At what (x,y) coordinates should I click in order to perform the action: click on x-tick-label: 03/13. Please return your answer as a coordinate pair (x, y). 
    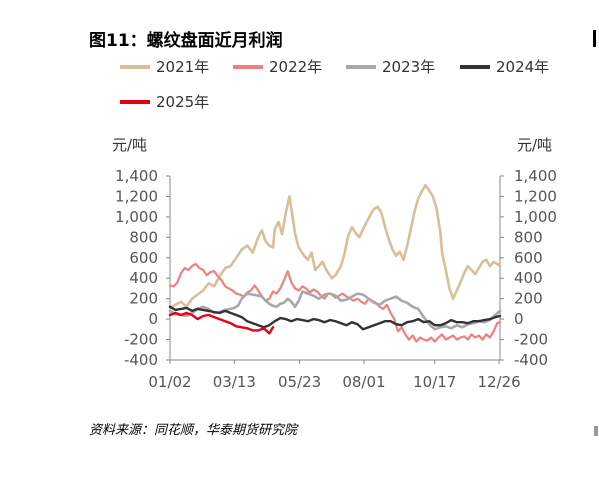
    Looking at the image, I should click on (234, 382).